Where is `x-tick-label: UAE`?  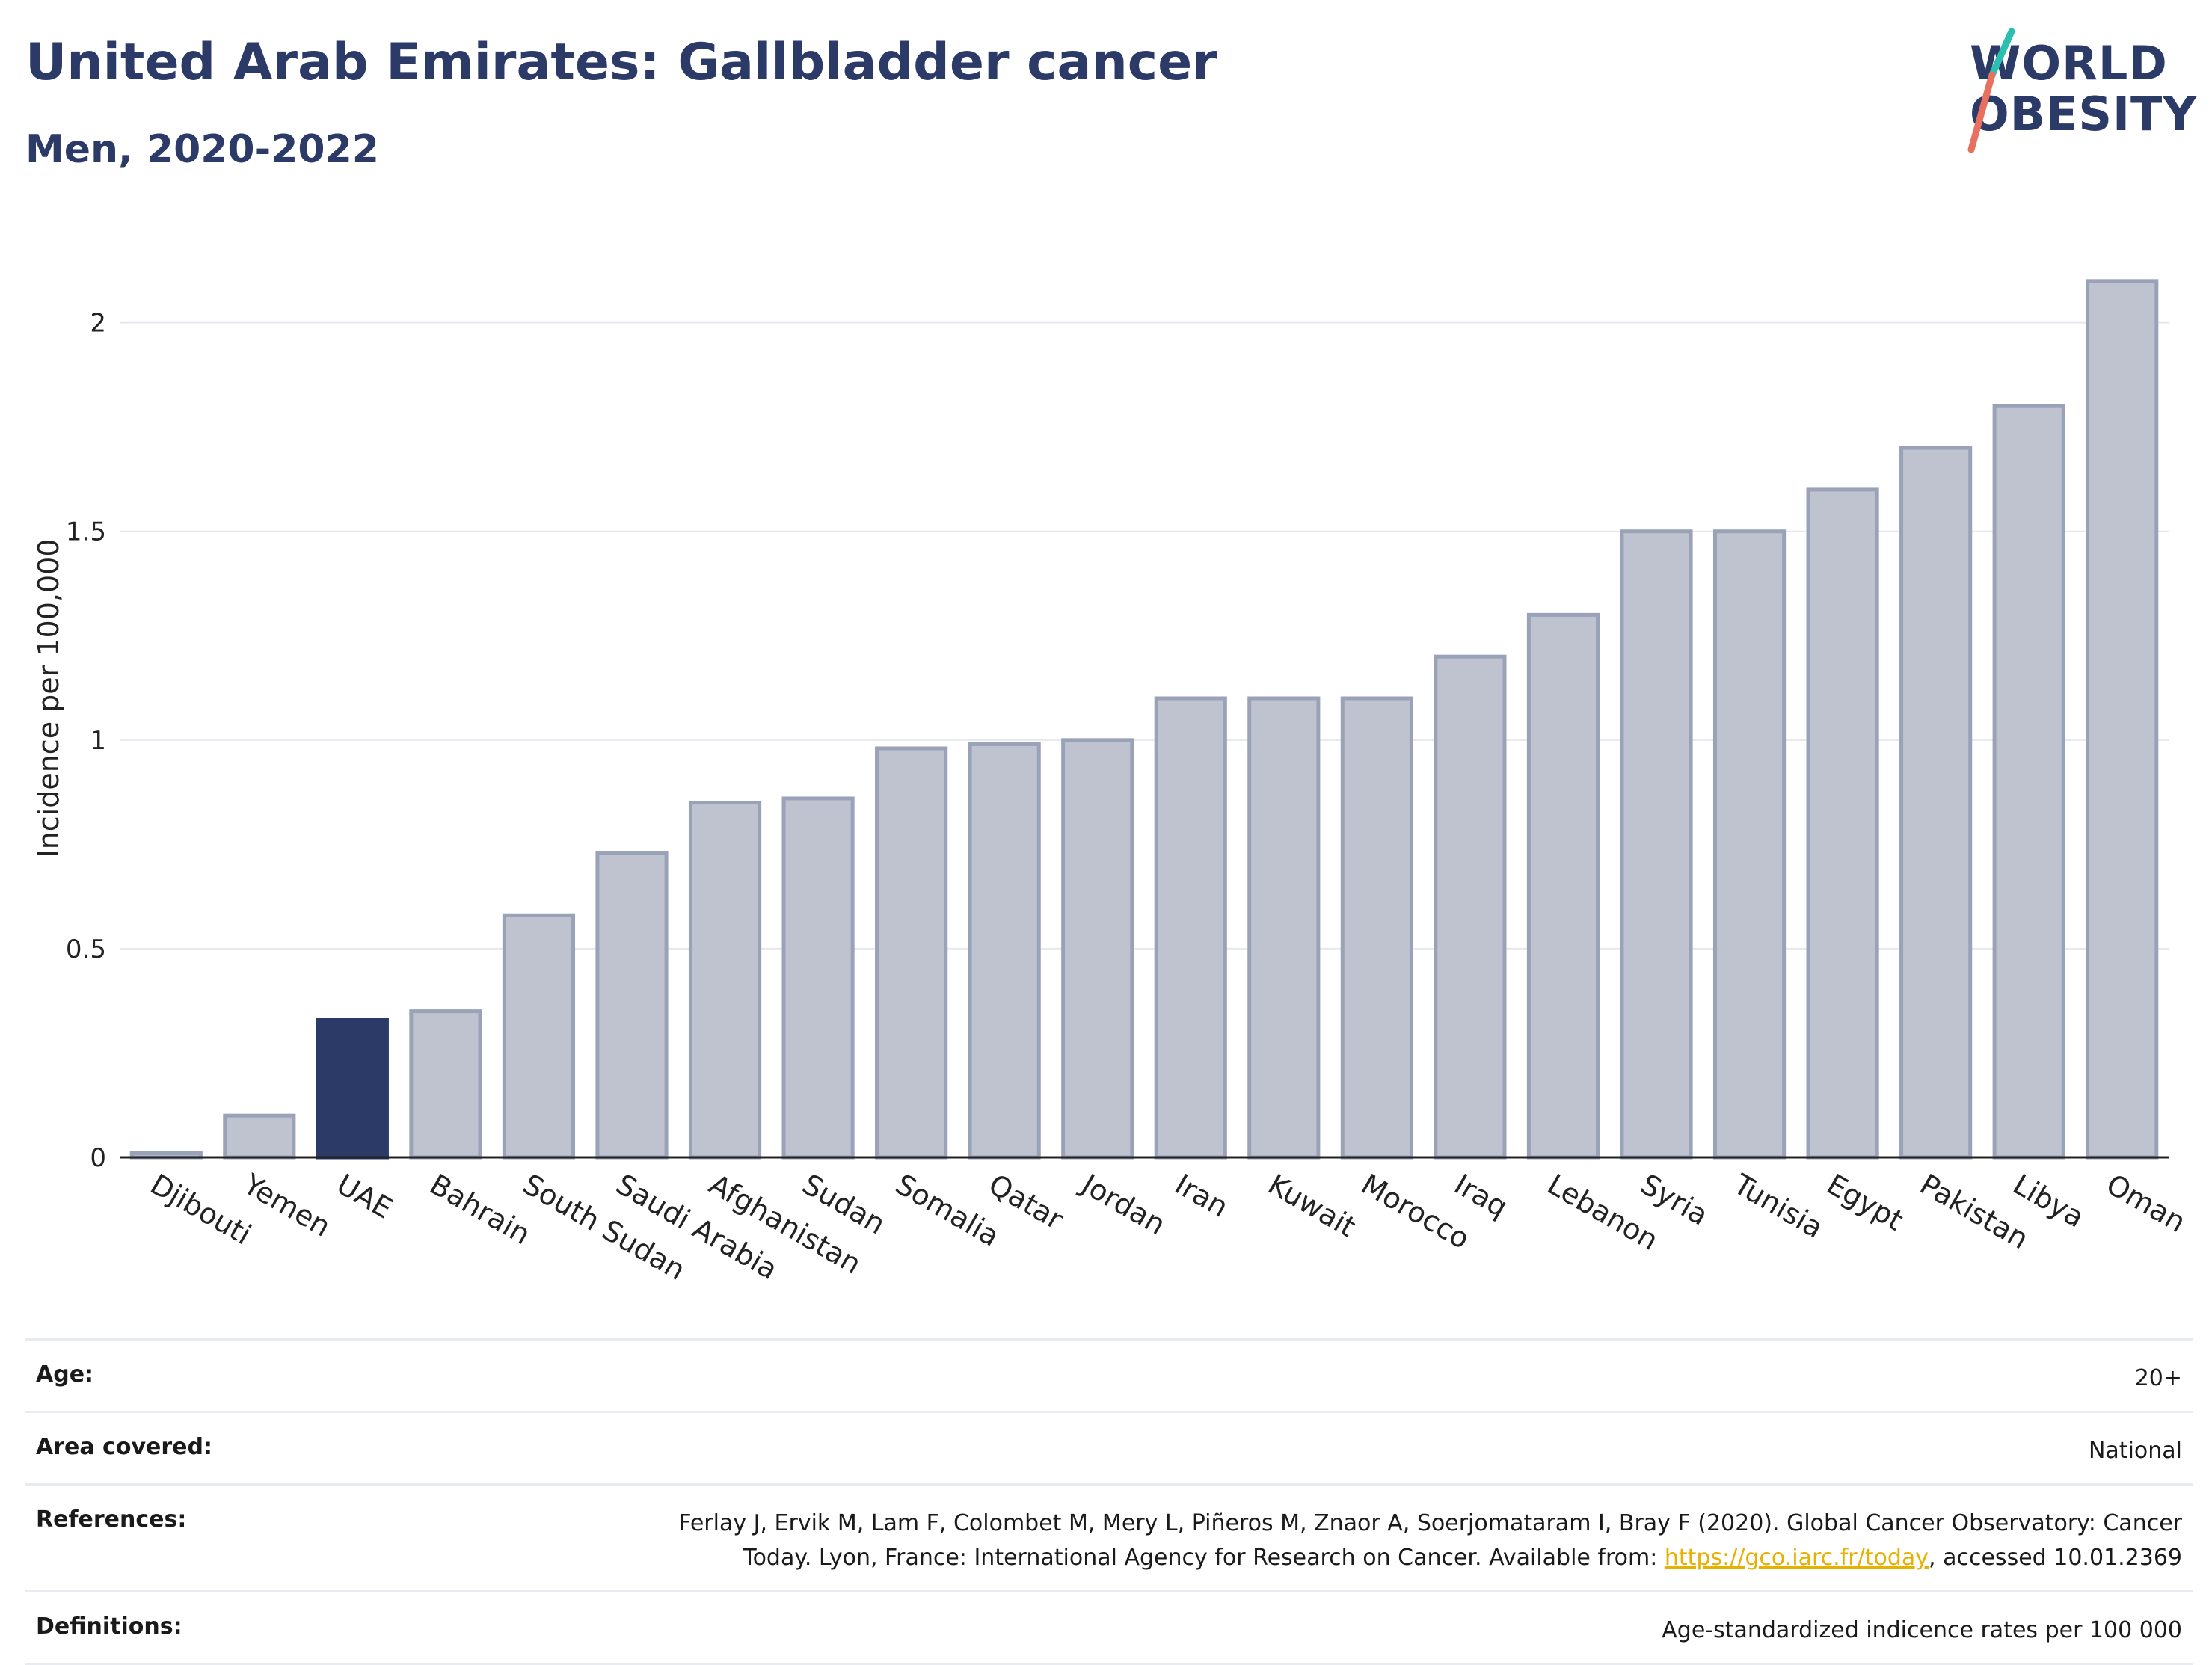 x-tick-label: UAE is located at coordinates (364, 1196).